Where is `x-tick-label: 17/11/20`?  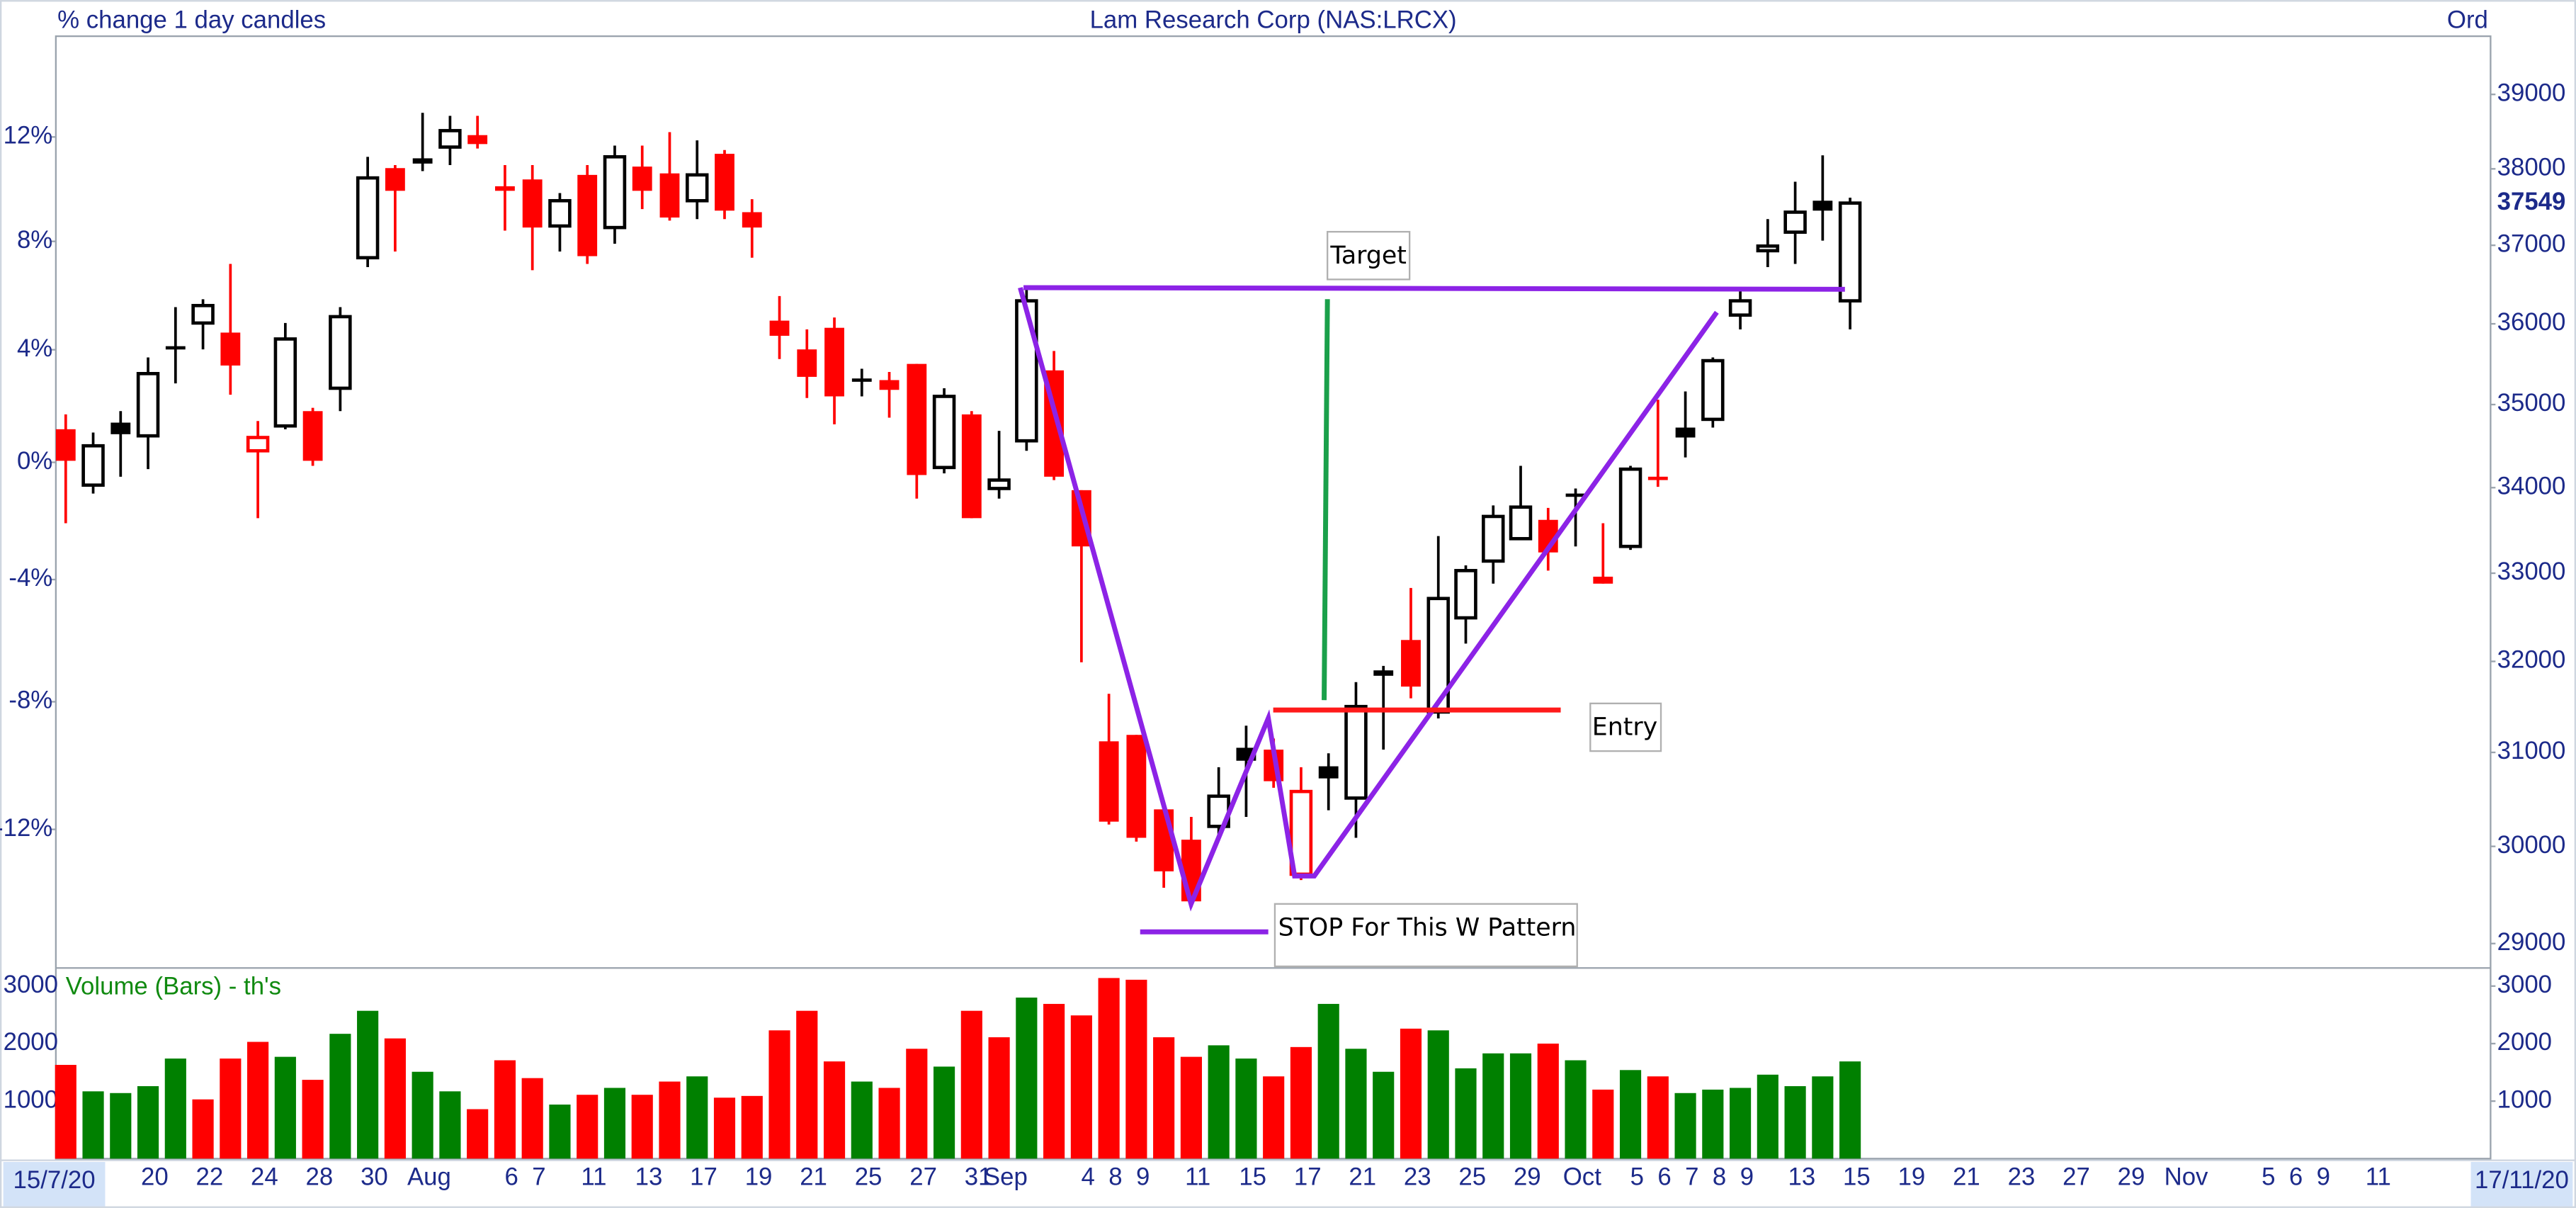
x-tick-label: 17/11/20 is located at coordinates (2522, 1180).